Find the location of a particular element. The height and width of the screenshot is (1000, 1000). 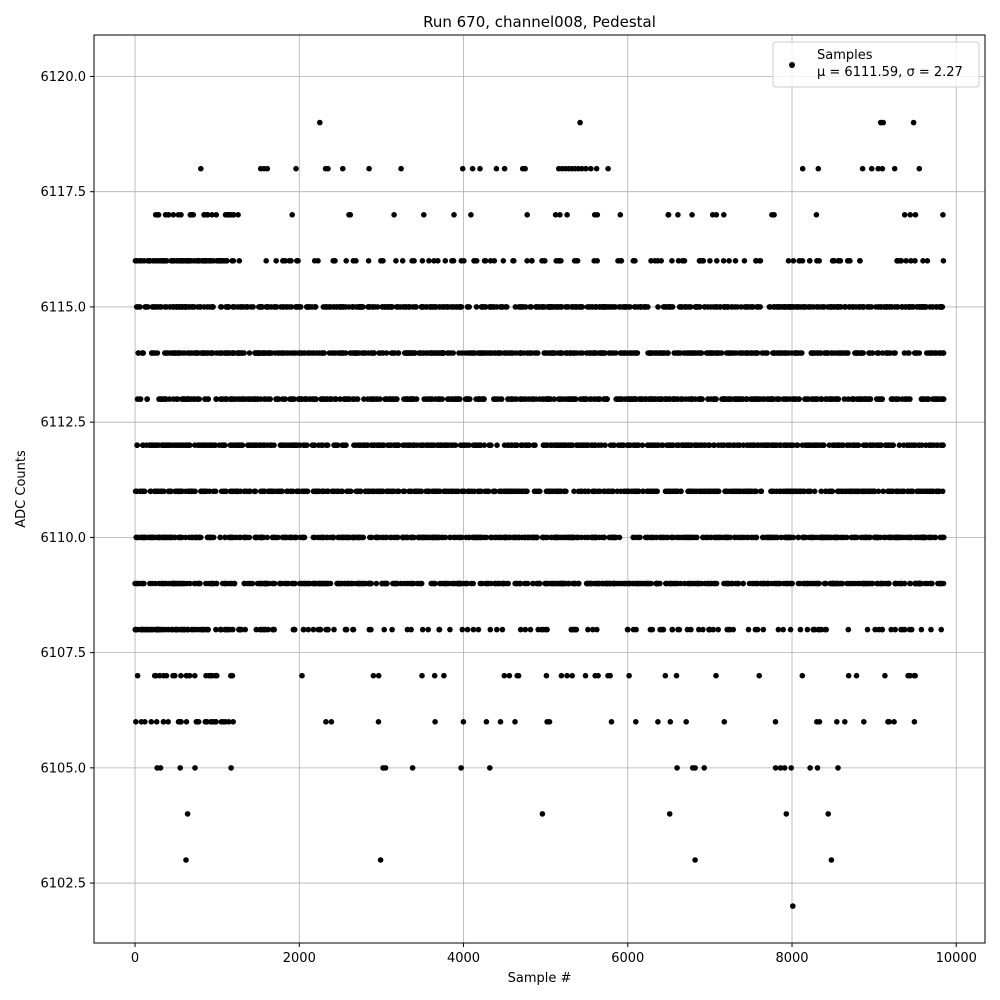

x-tick-label: 6000 is located at coordinates (627, 958).